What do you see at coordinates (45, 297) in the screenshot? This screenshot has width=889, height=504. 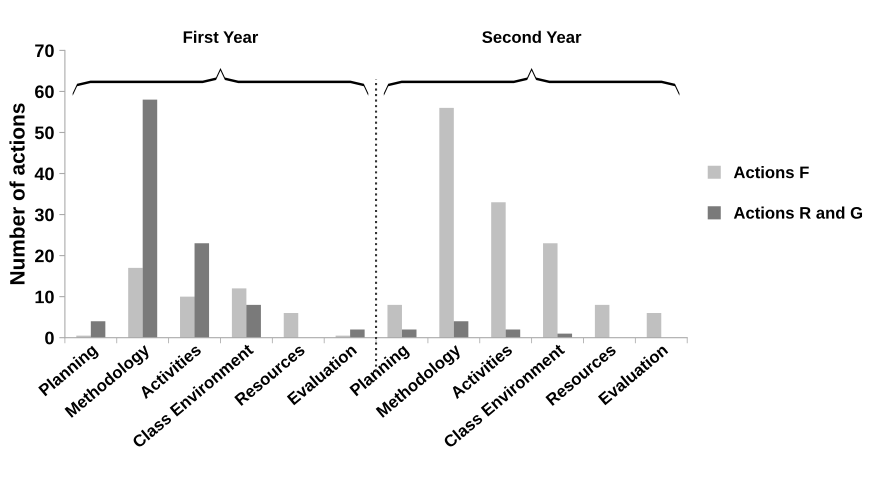 I see `y-tick-label: 10` at bounding box center [45, 297].